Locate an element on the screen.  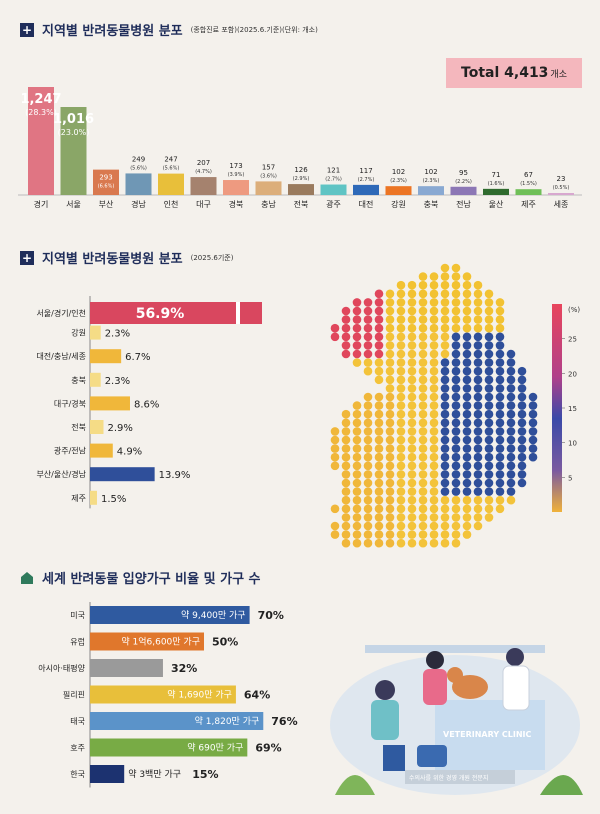
world-country-label: 호주 is located at coordinates (77, 748).